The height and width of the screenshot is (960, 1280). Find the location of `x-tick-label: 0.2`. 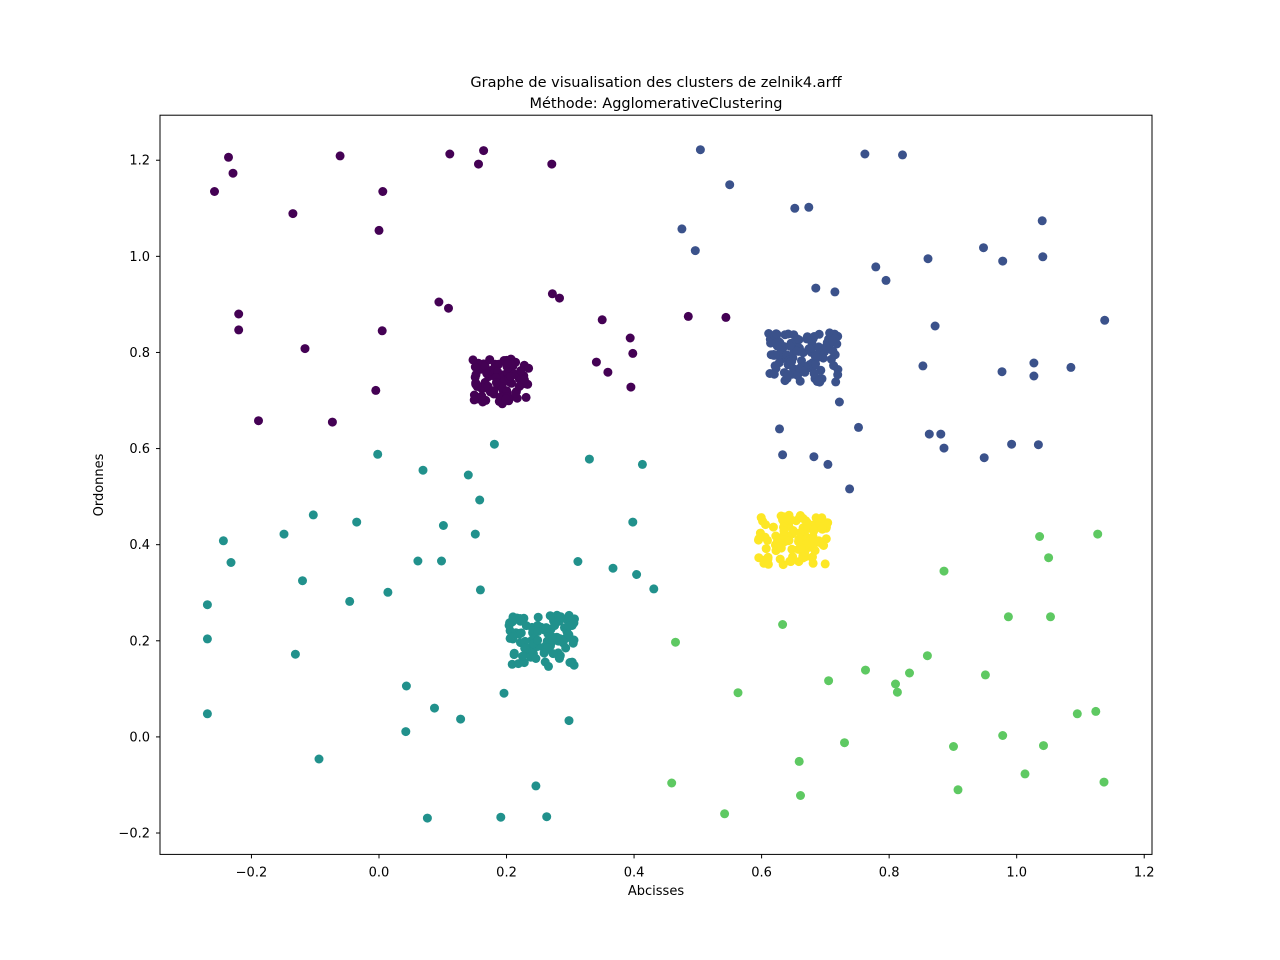

x-tick-label: 0.2 is located at coordinates (506, 872).